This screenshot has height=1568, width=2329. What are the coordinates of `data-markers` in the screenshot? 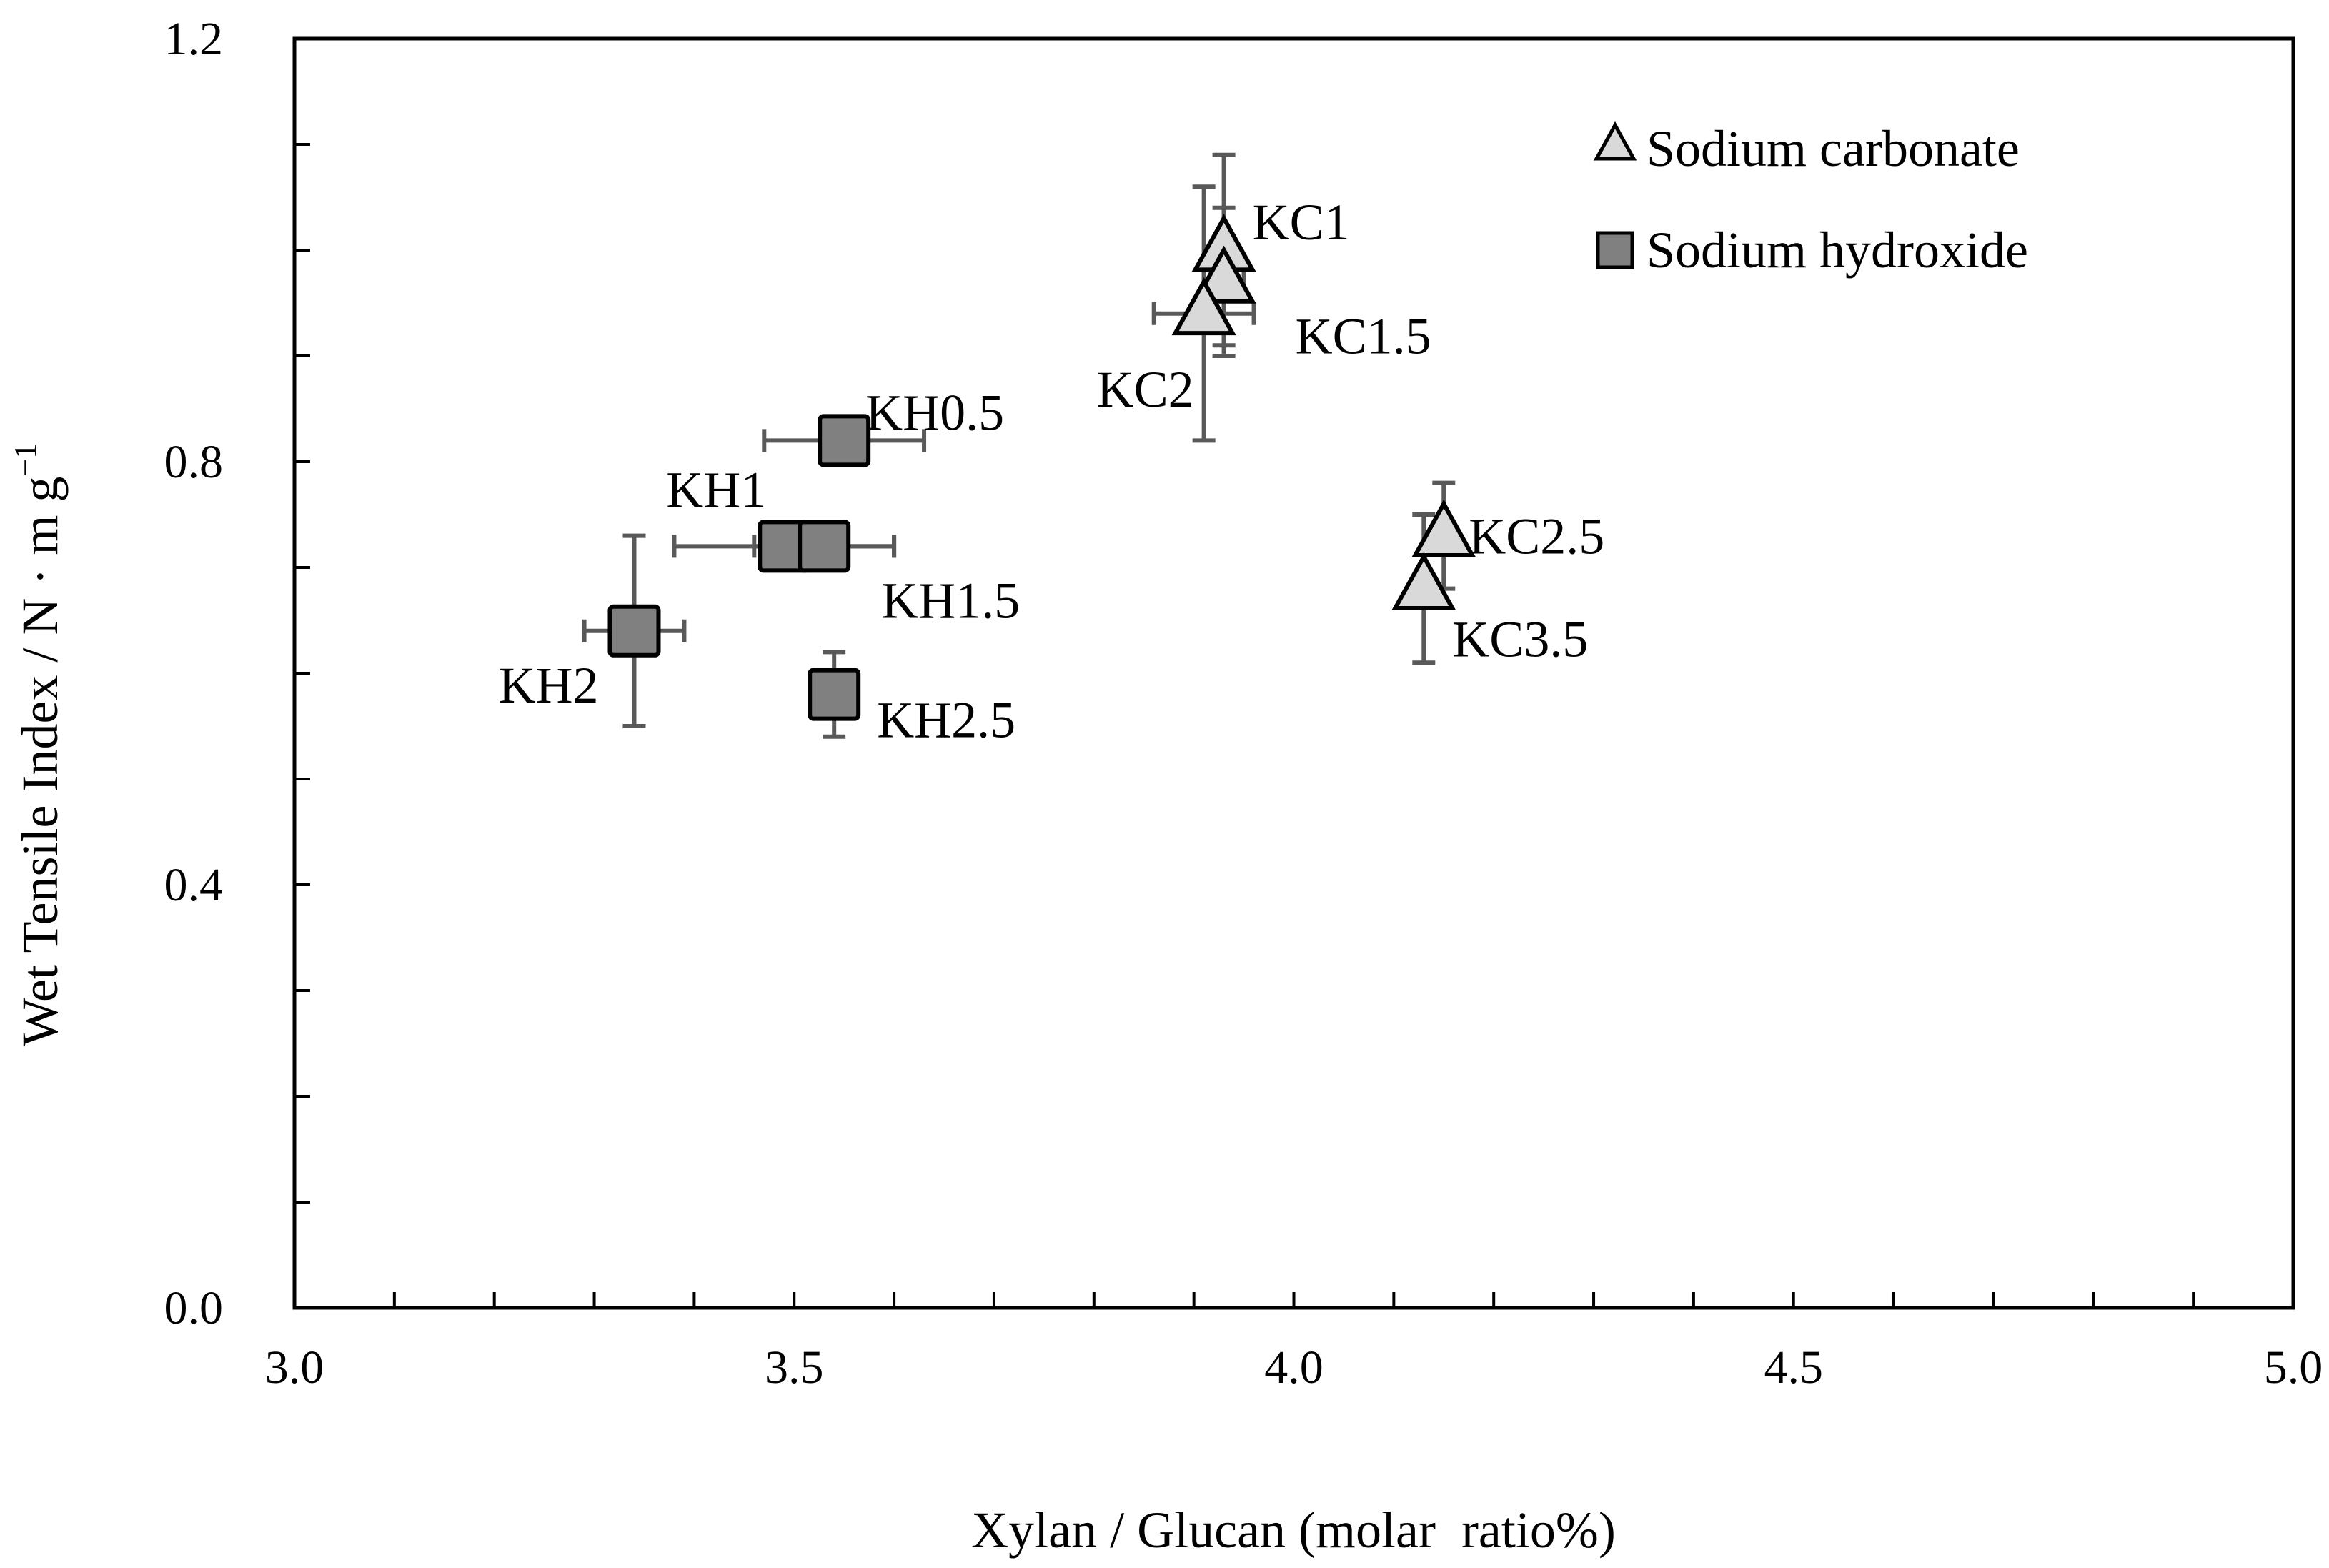 It's located at (1042, 468).